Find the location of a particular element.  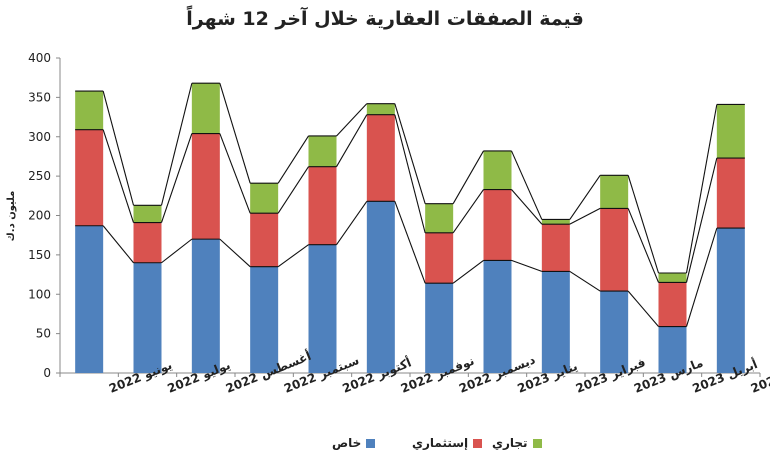

chart-title: قيمة الصفقات العقارية خلال آخر 12 شهراً is located at coordinates (385, 19).